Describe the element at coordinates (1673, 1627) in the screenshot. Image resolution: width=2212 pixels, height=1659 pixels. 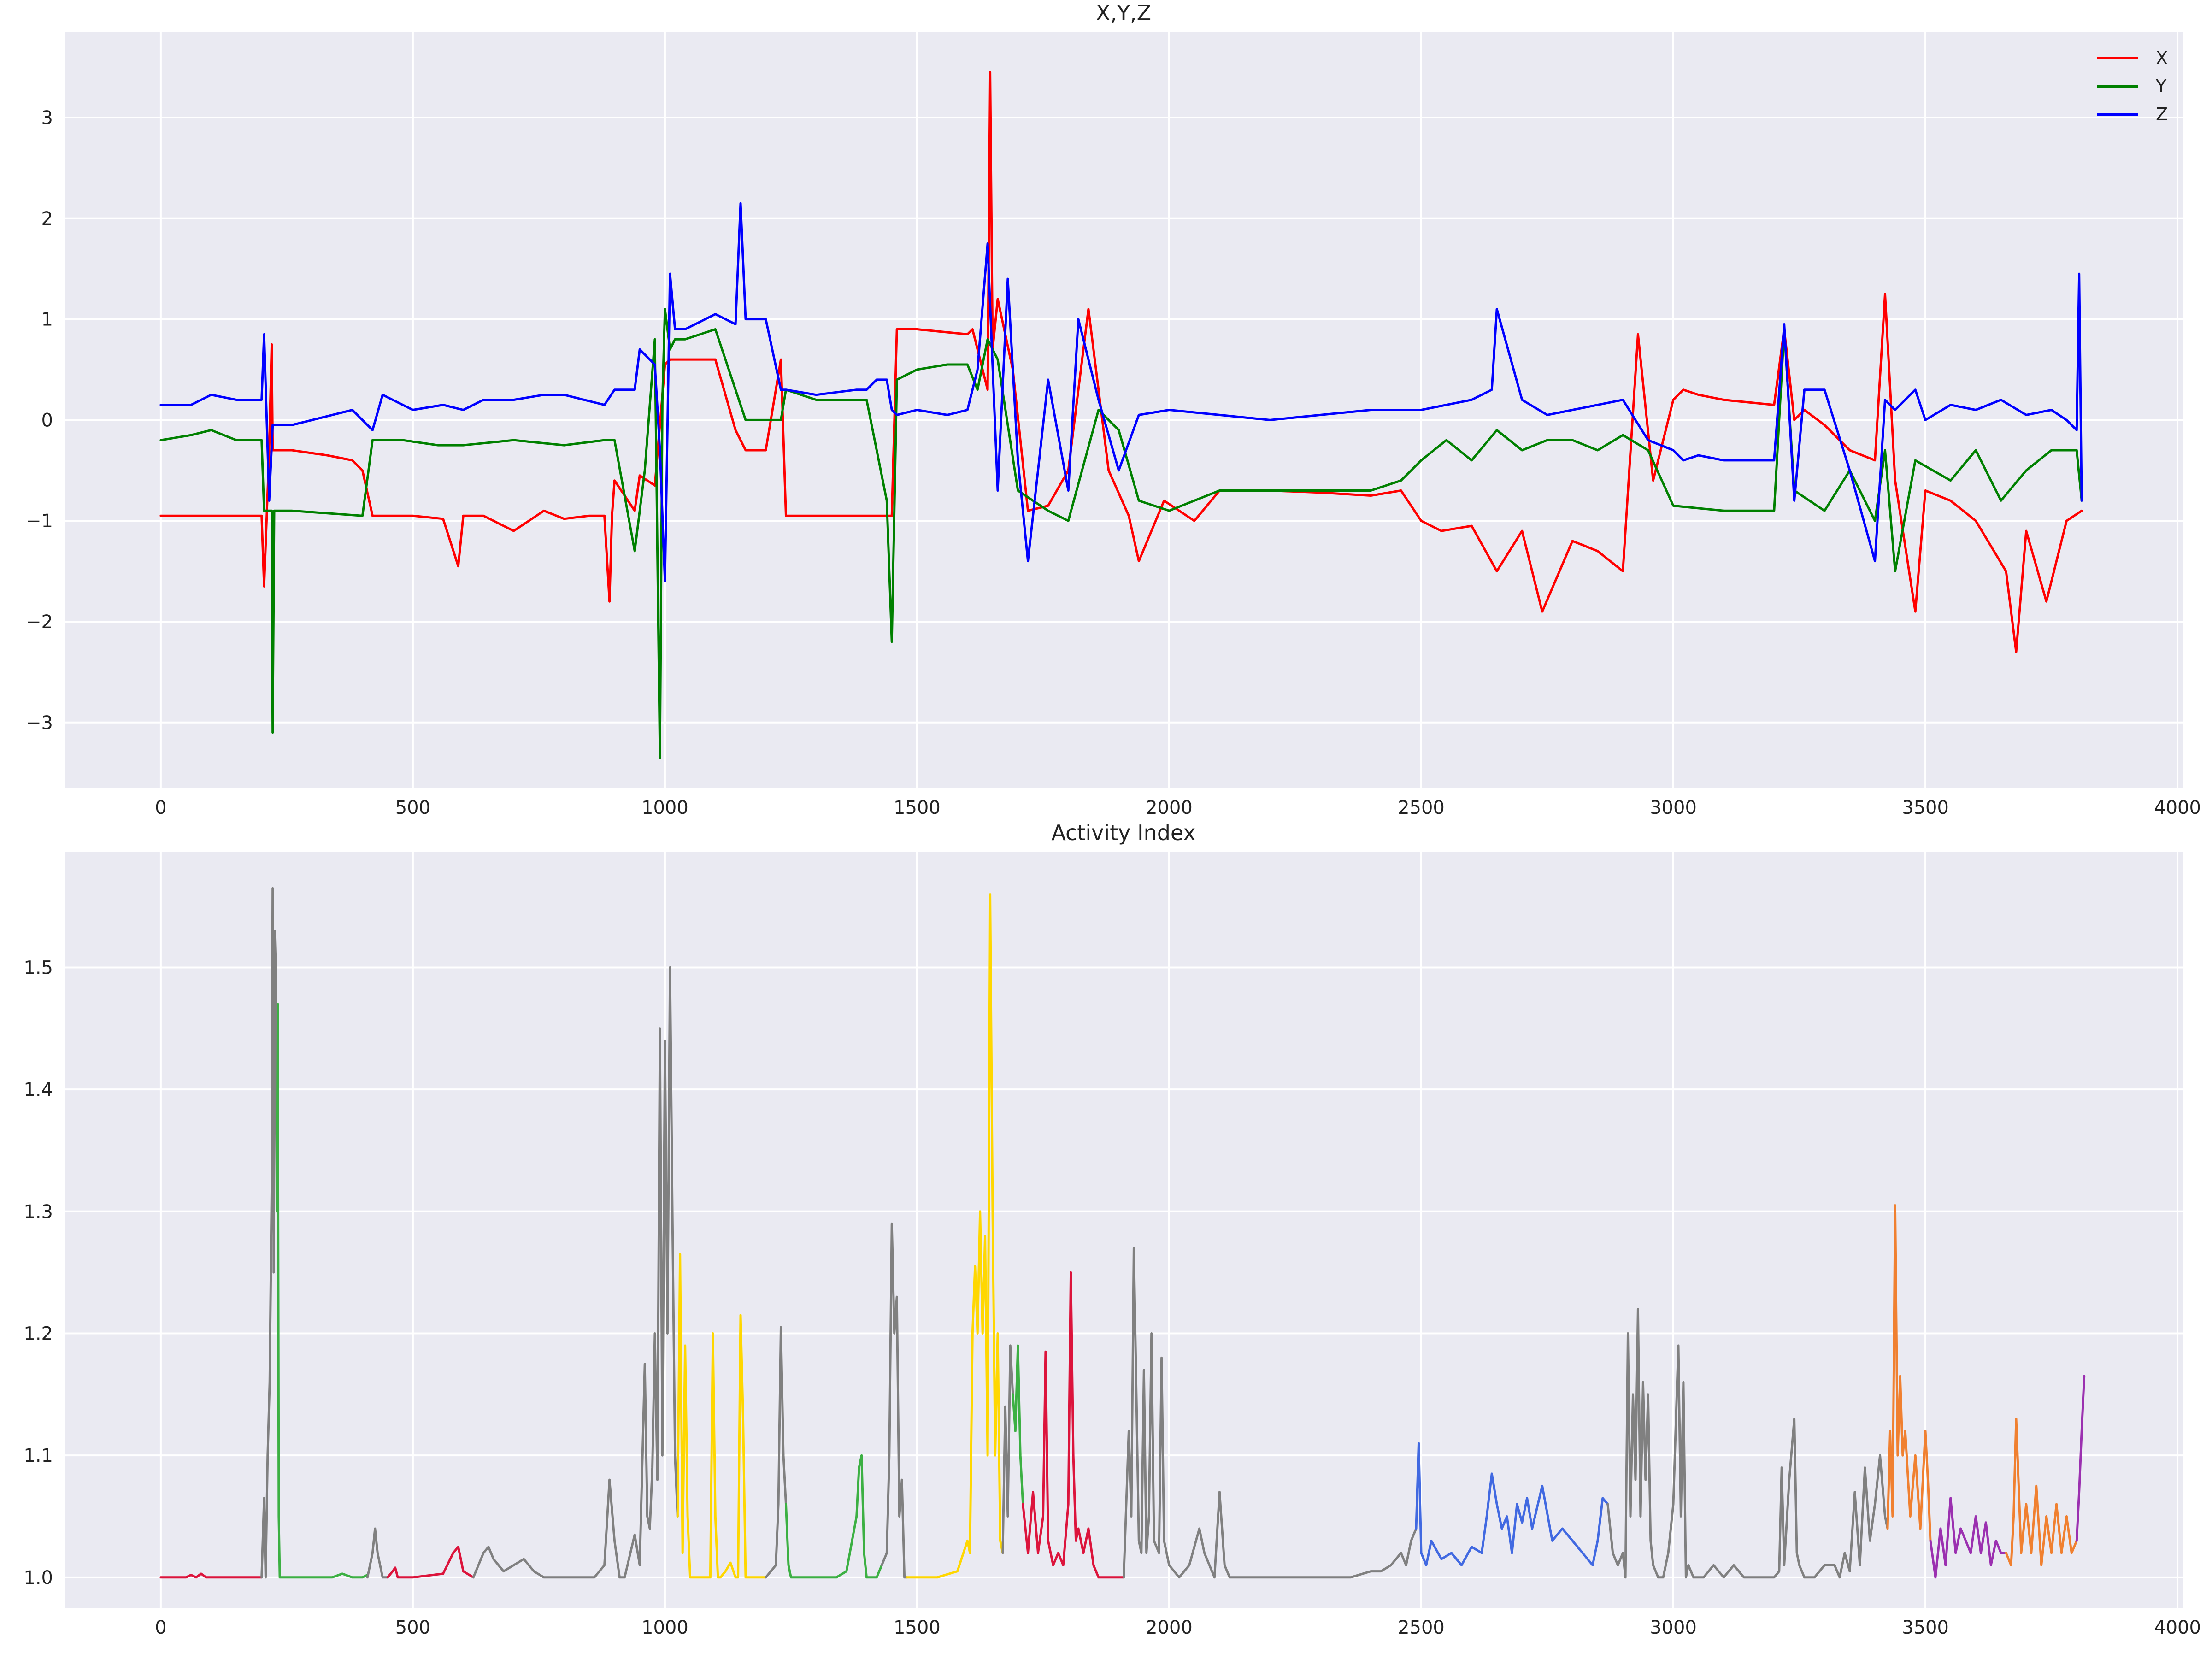
I see `activity-x-tick-label: 3000` at that location.